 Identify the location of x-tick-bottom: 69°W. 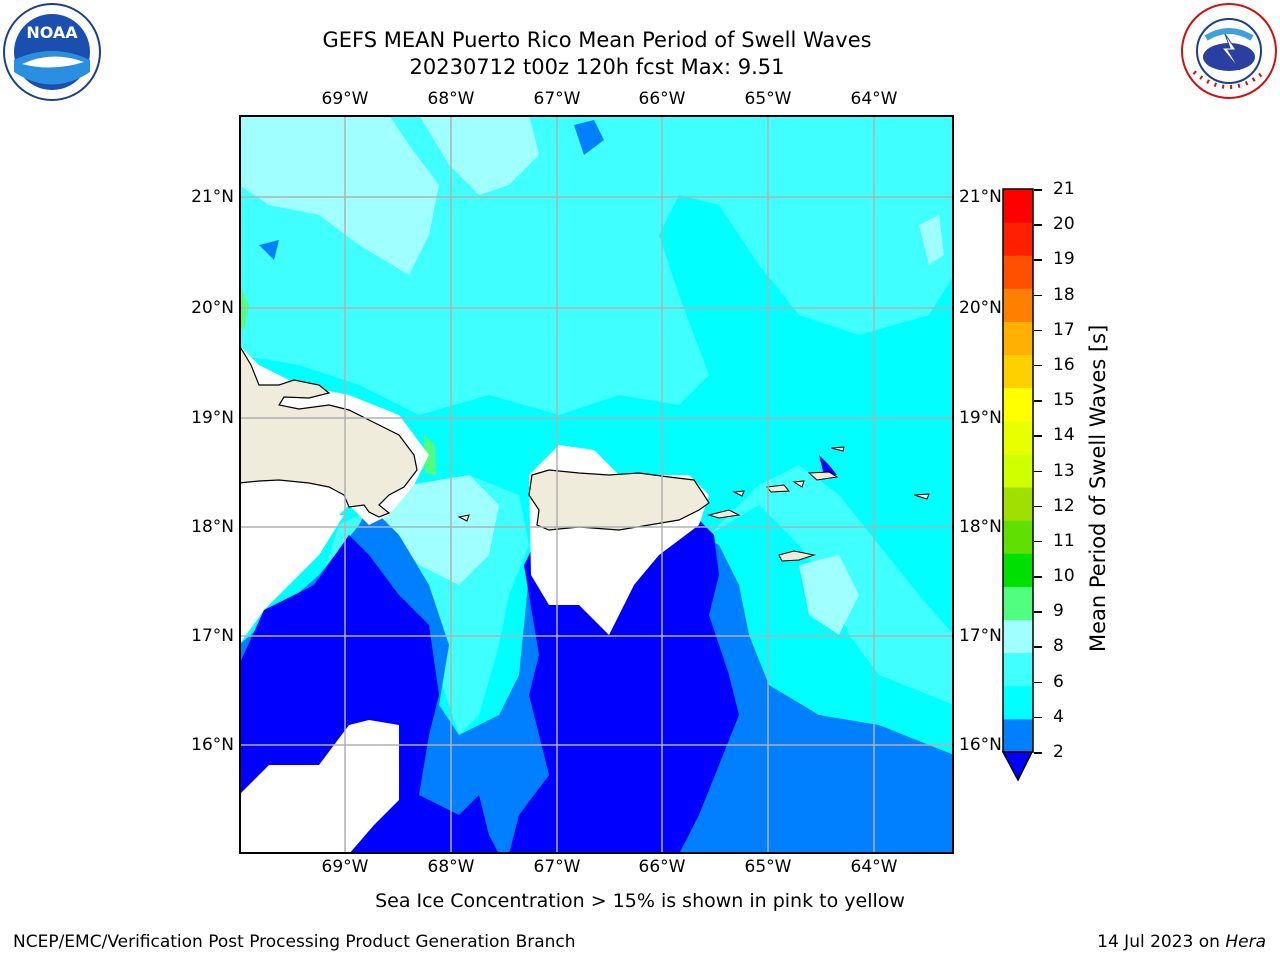
(345, 867).